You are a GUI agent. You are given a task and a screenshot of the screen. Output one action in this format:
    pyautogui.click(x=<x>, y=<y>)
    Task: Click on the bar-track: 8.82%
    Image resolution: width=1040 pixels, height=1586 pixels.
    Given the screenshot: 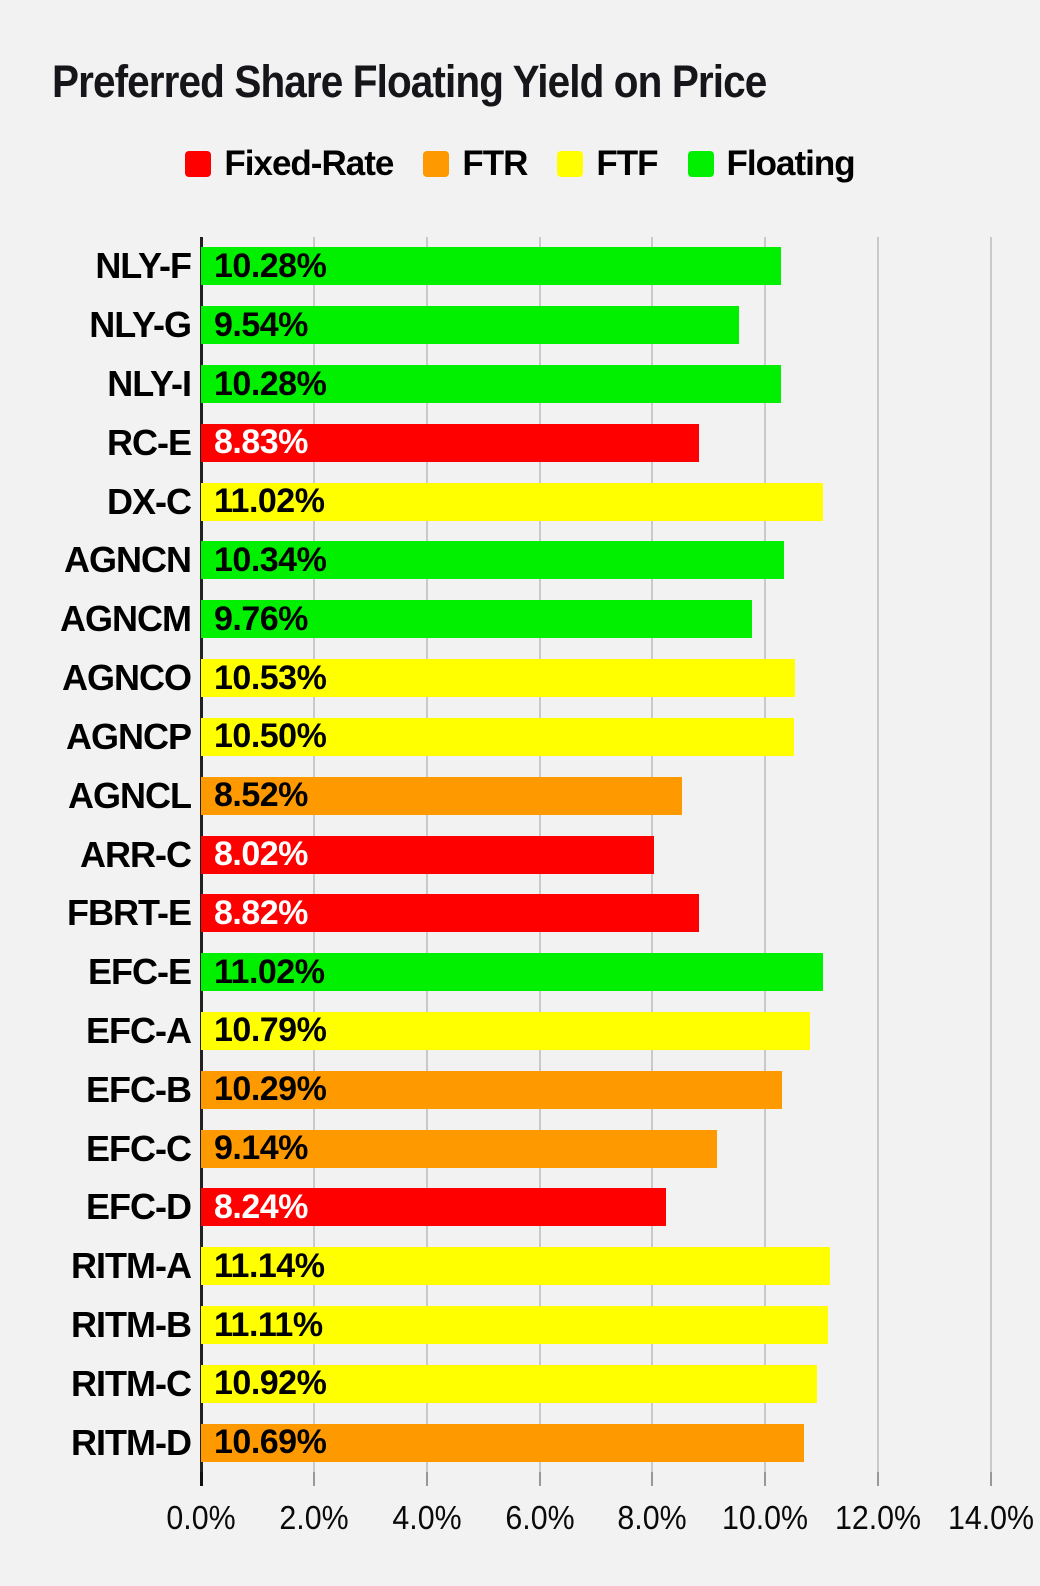 What is the action you would take?
    pyautogui.click(x=596, y=913)
    